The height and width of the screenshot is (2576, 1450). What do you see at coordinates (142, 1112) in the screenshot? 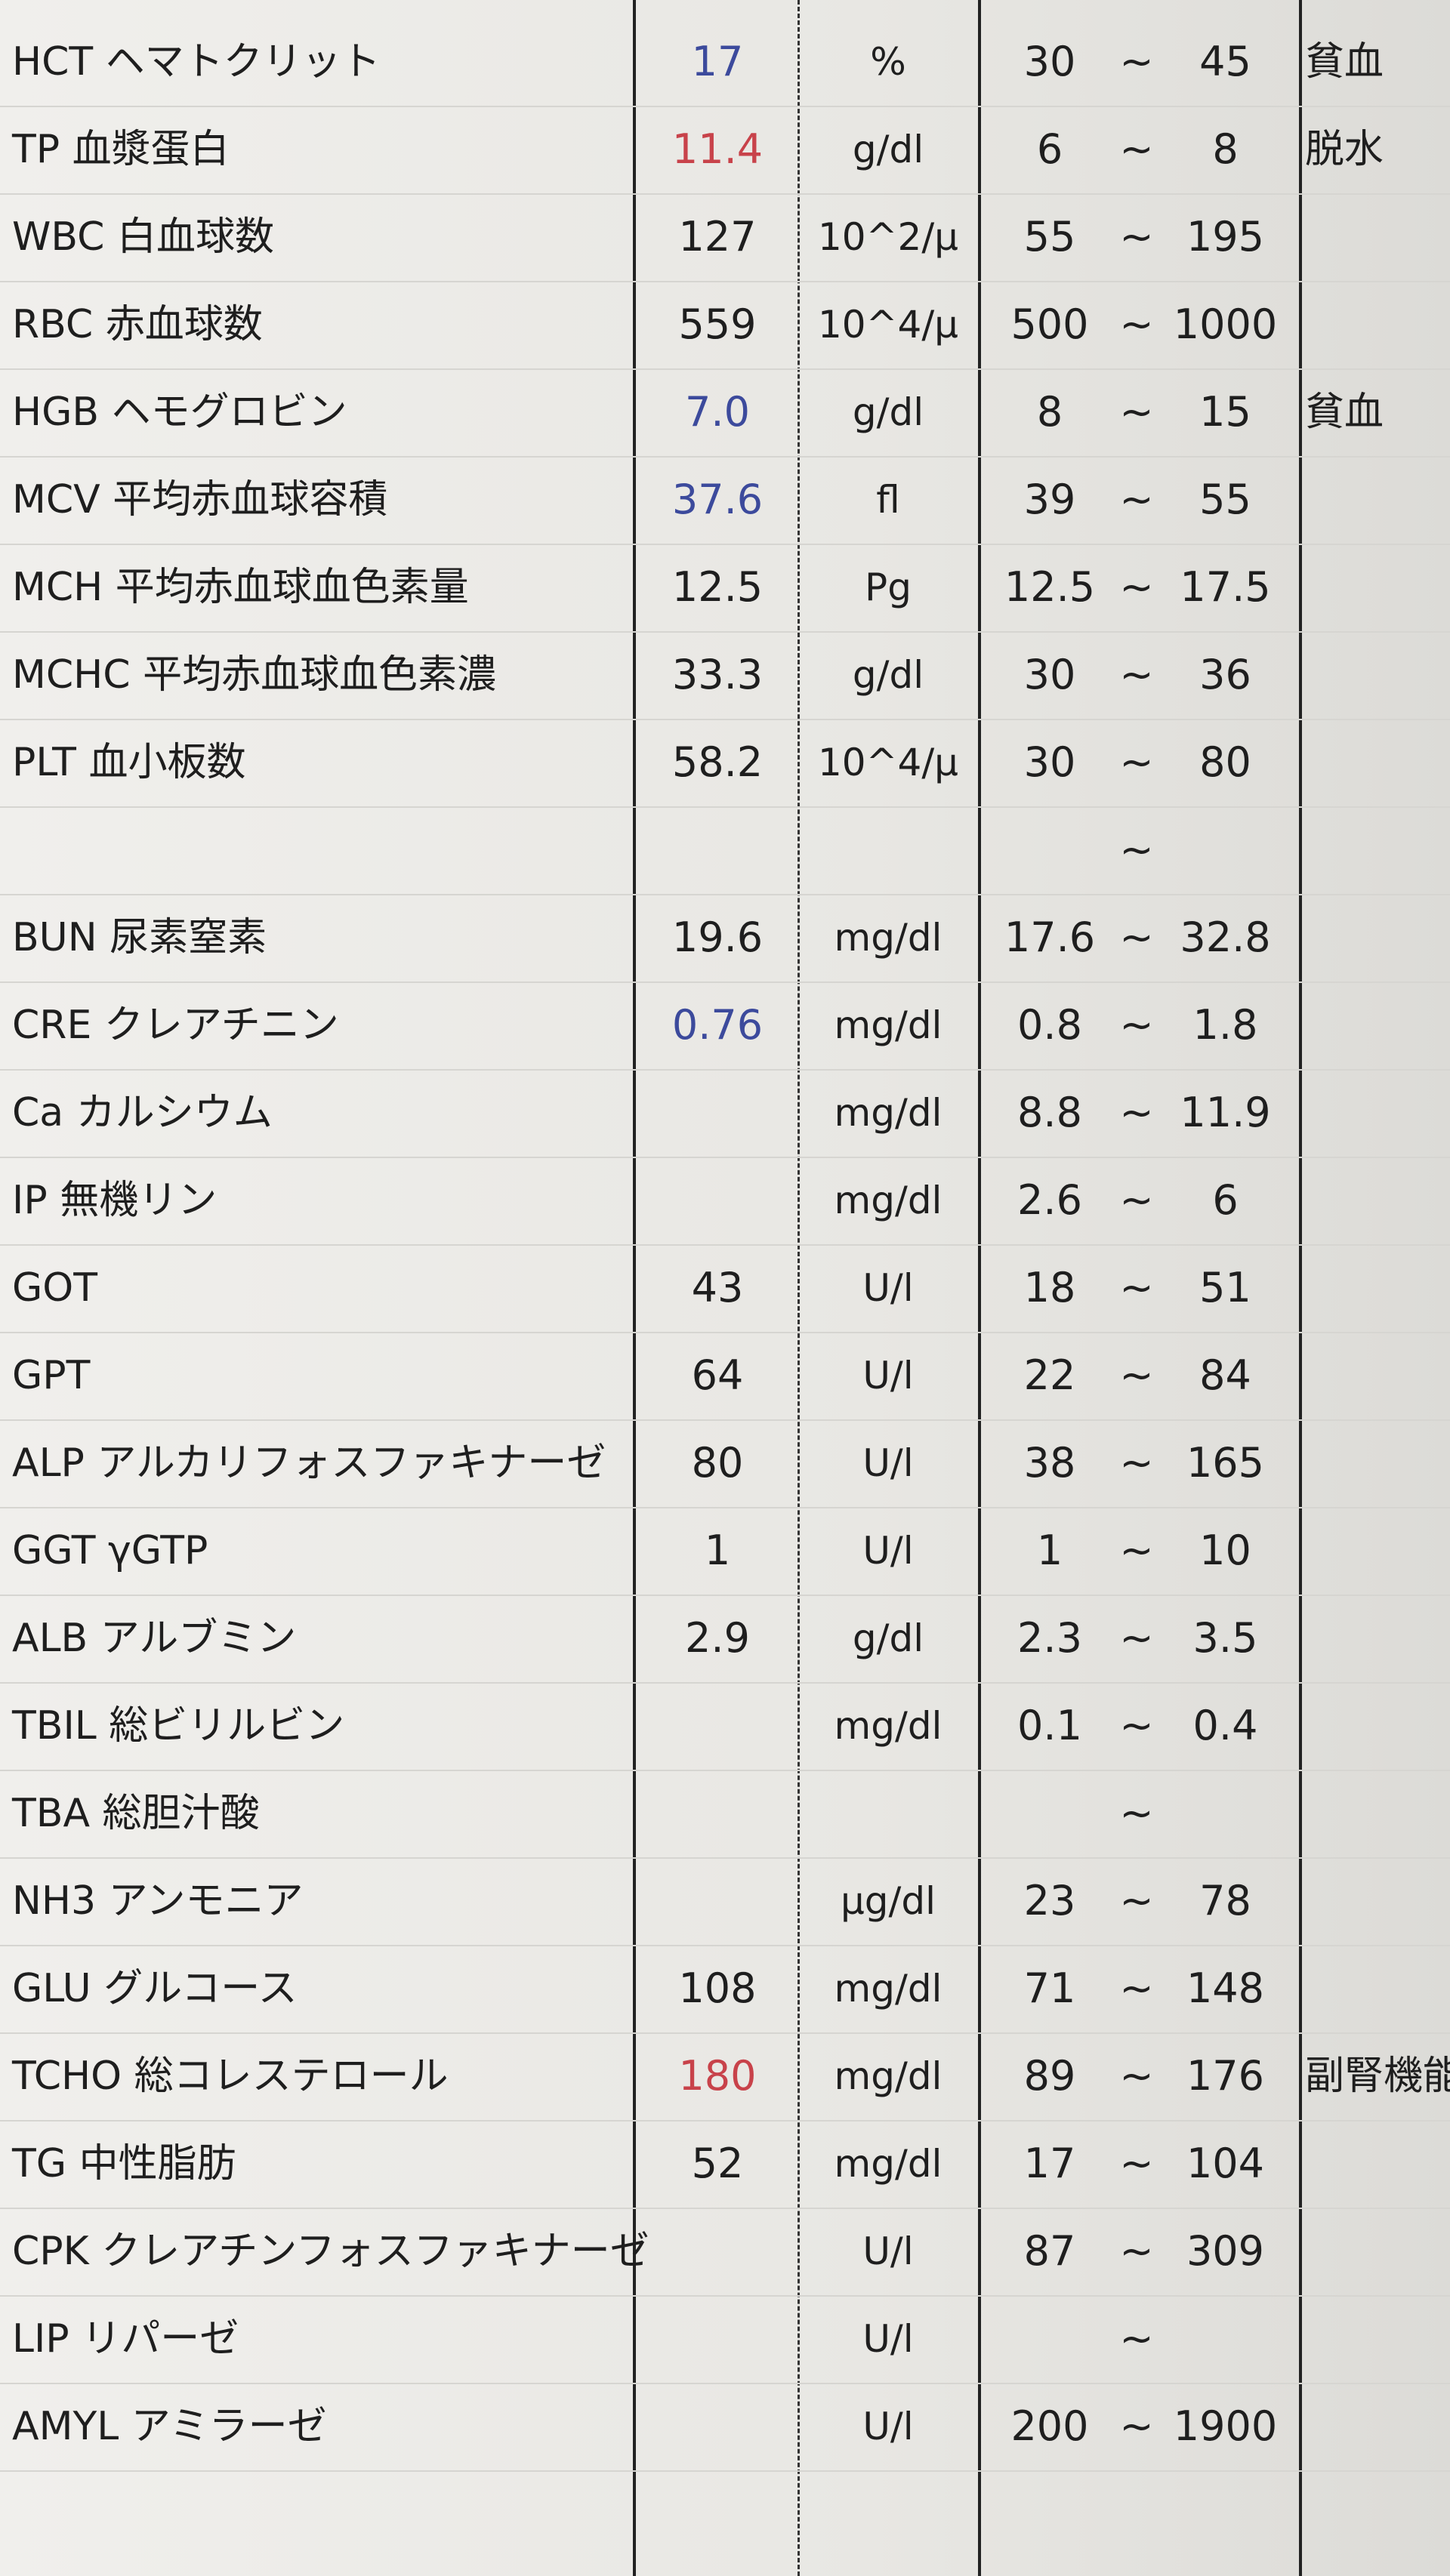
I see `name-cell: Ca カルシウム` at bounding box center [142, 1112].